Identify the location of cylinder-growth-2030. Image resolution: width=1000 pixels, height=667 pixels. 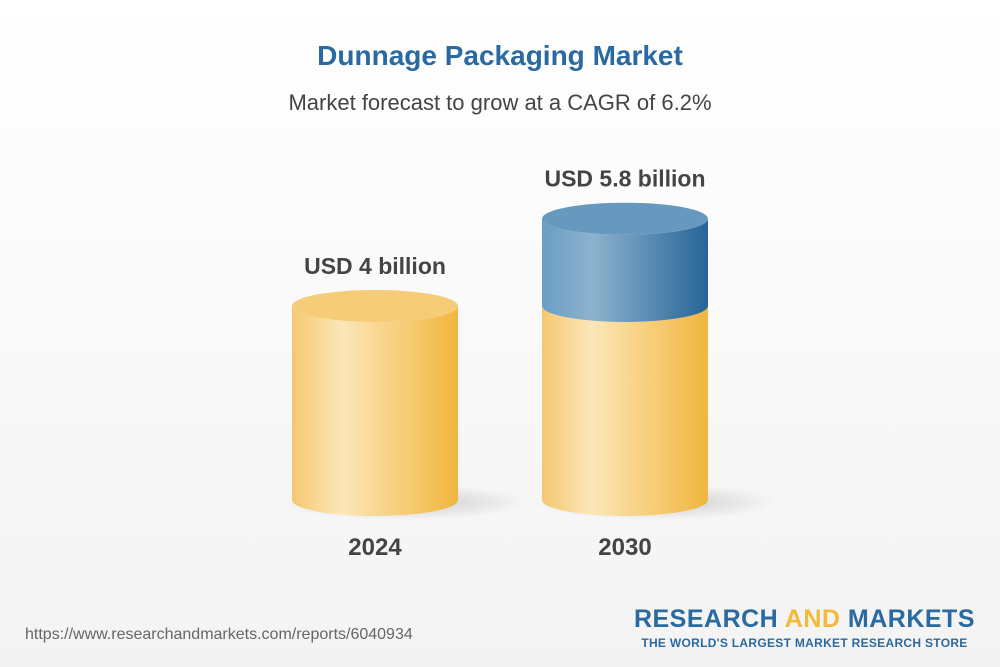
(625, 270).